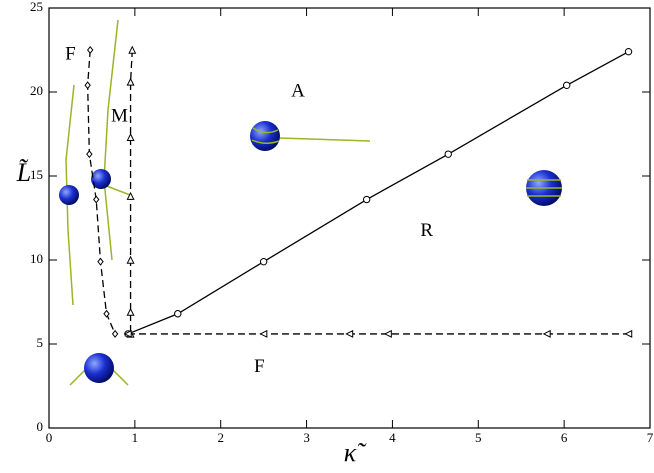 Image resolution: width=654 pixels, height=473 pixels. I want to click on x-tick-label: 2, so click(220, 437).